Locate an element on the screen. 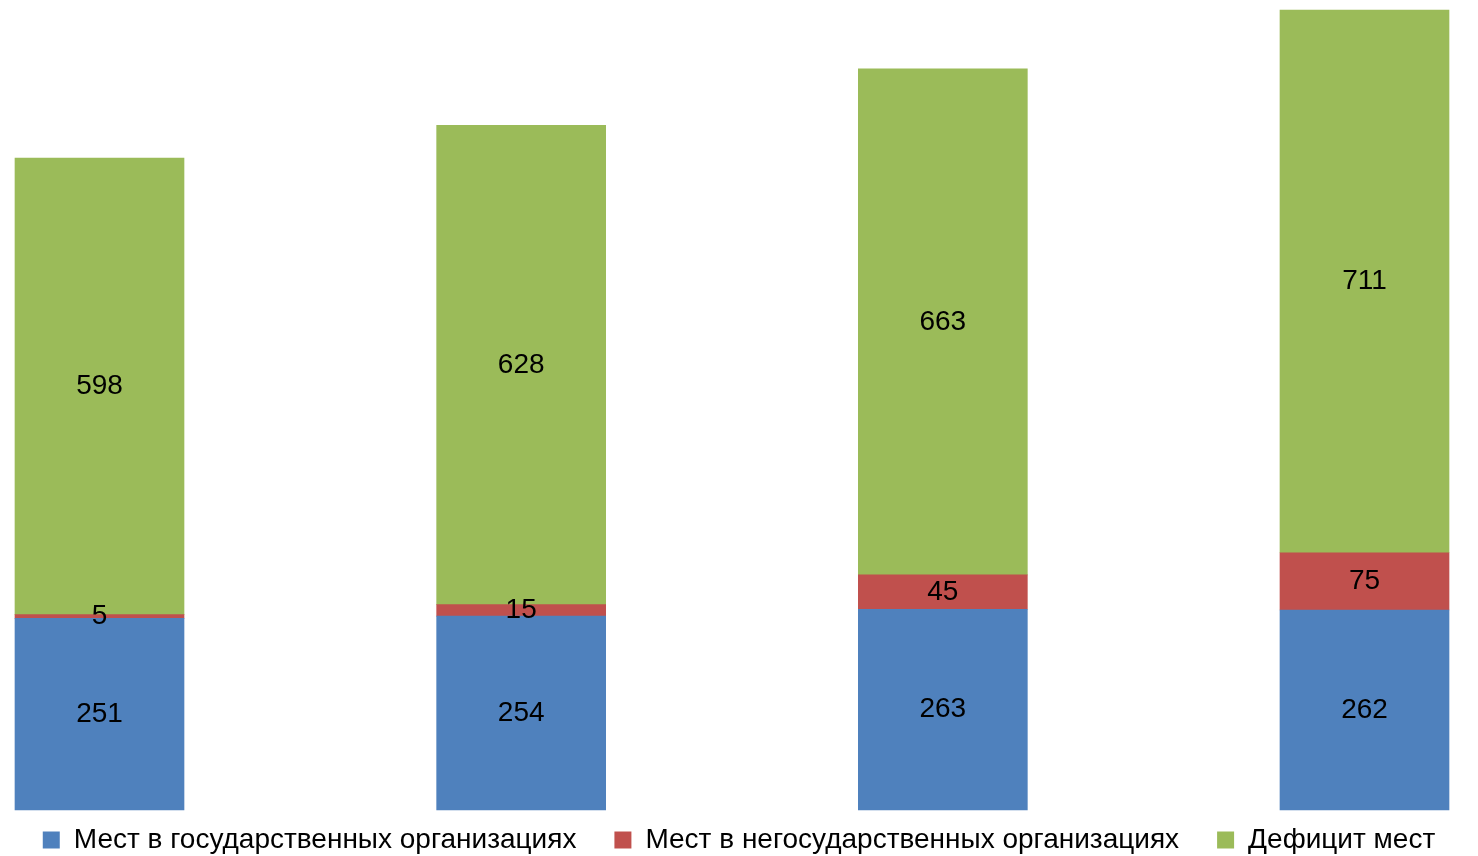 This screenshot has height=856, width=1478. data-label: 262 is located at coordinates (1364, 708).